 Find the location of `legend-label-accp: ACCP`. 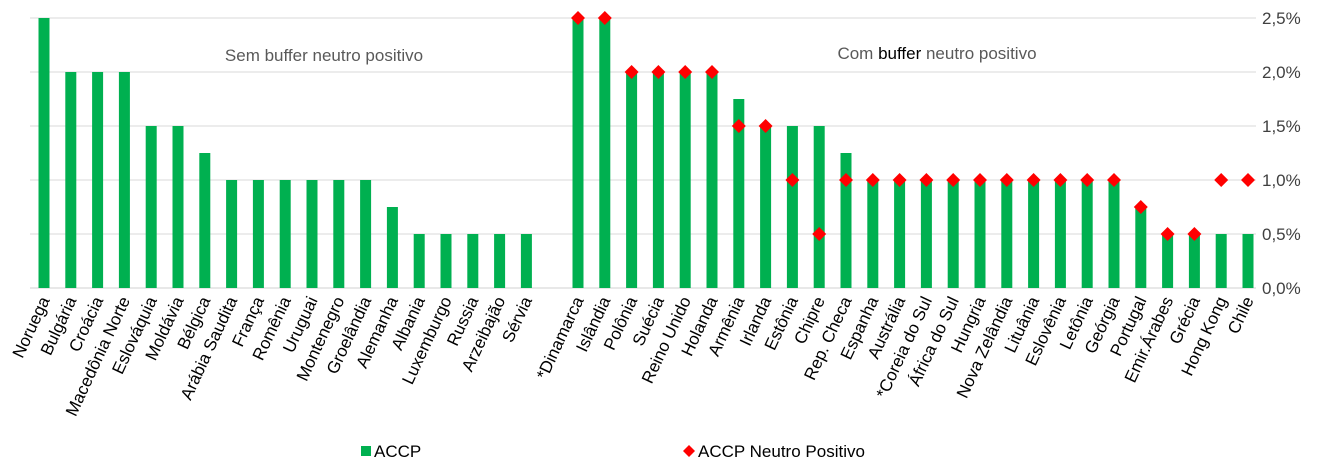

legend-label-accp: ACCP is located at coordinates (397, 451).